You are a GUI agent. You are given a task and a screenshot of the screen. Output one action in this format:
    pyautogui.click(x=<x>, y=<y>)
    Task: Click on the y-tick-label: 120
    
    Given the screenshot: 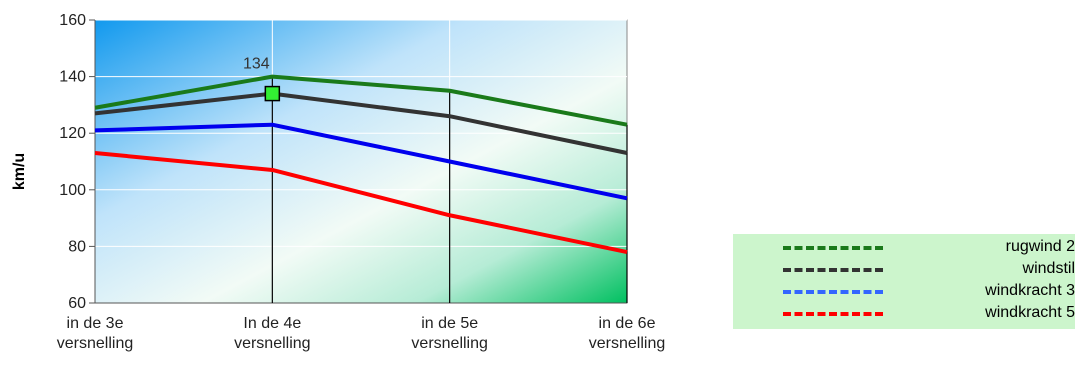 What is the action you would take?
    pyautogui.click(x=72, y=133)
    